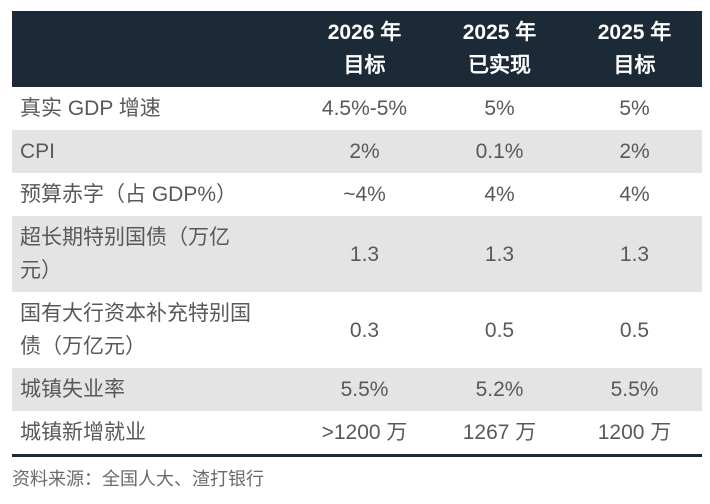  Describe the element at coordinates (634, 389) in the screenshot. I see `row-value-2025-target: 5.5%` at that location.